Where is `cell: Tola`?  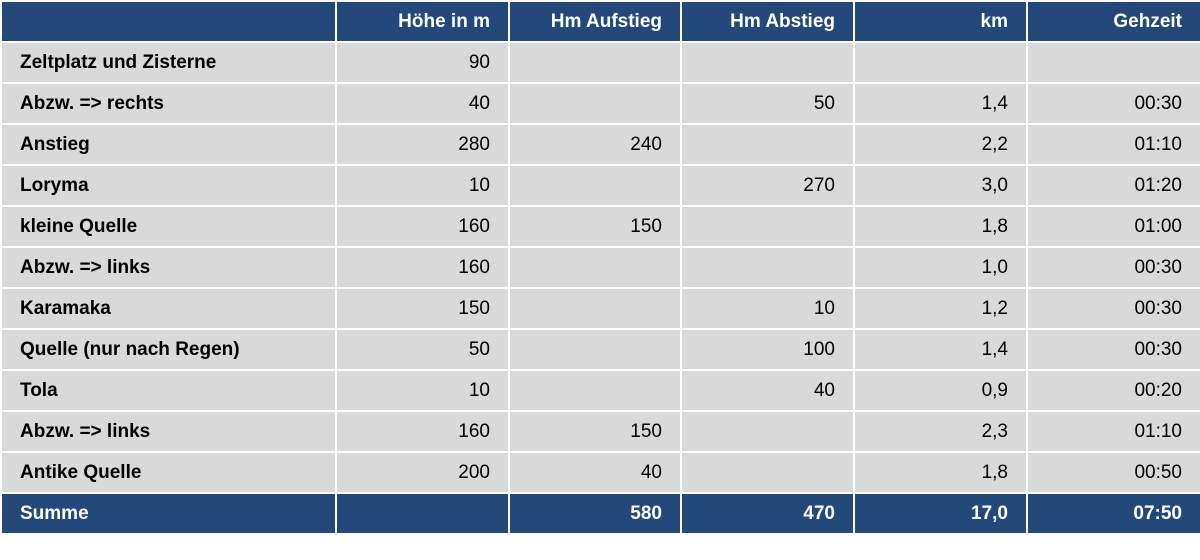
cell: Tola is located at coordinates (168, 390).